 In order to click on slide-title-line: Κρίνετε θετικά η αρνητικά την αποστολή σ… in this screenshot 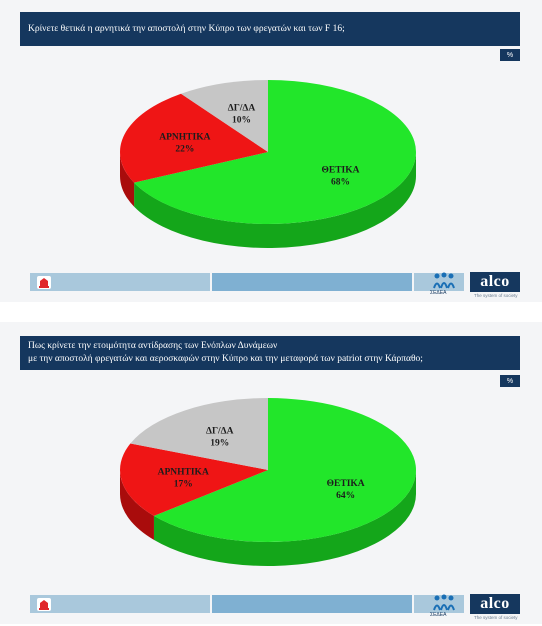, I will do `click(186, 28)`.